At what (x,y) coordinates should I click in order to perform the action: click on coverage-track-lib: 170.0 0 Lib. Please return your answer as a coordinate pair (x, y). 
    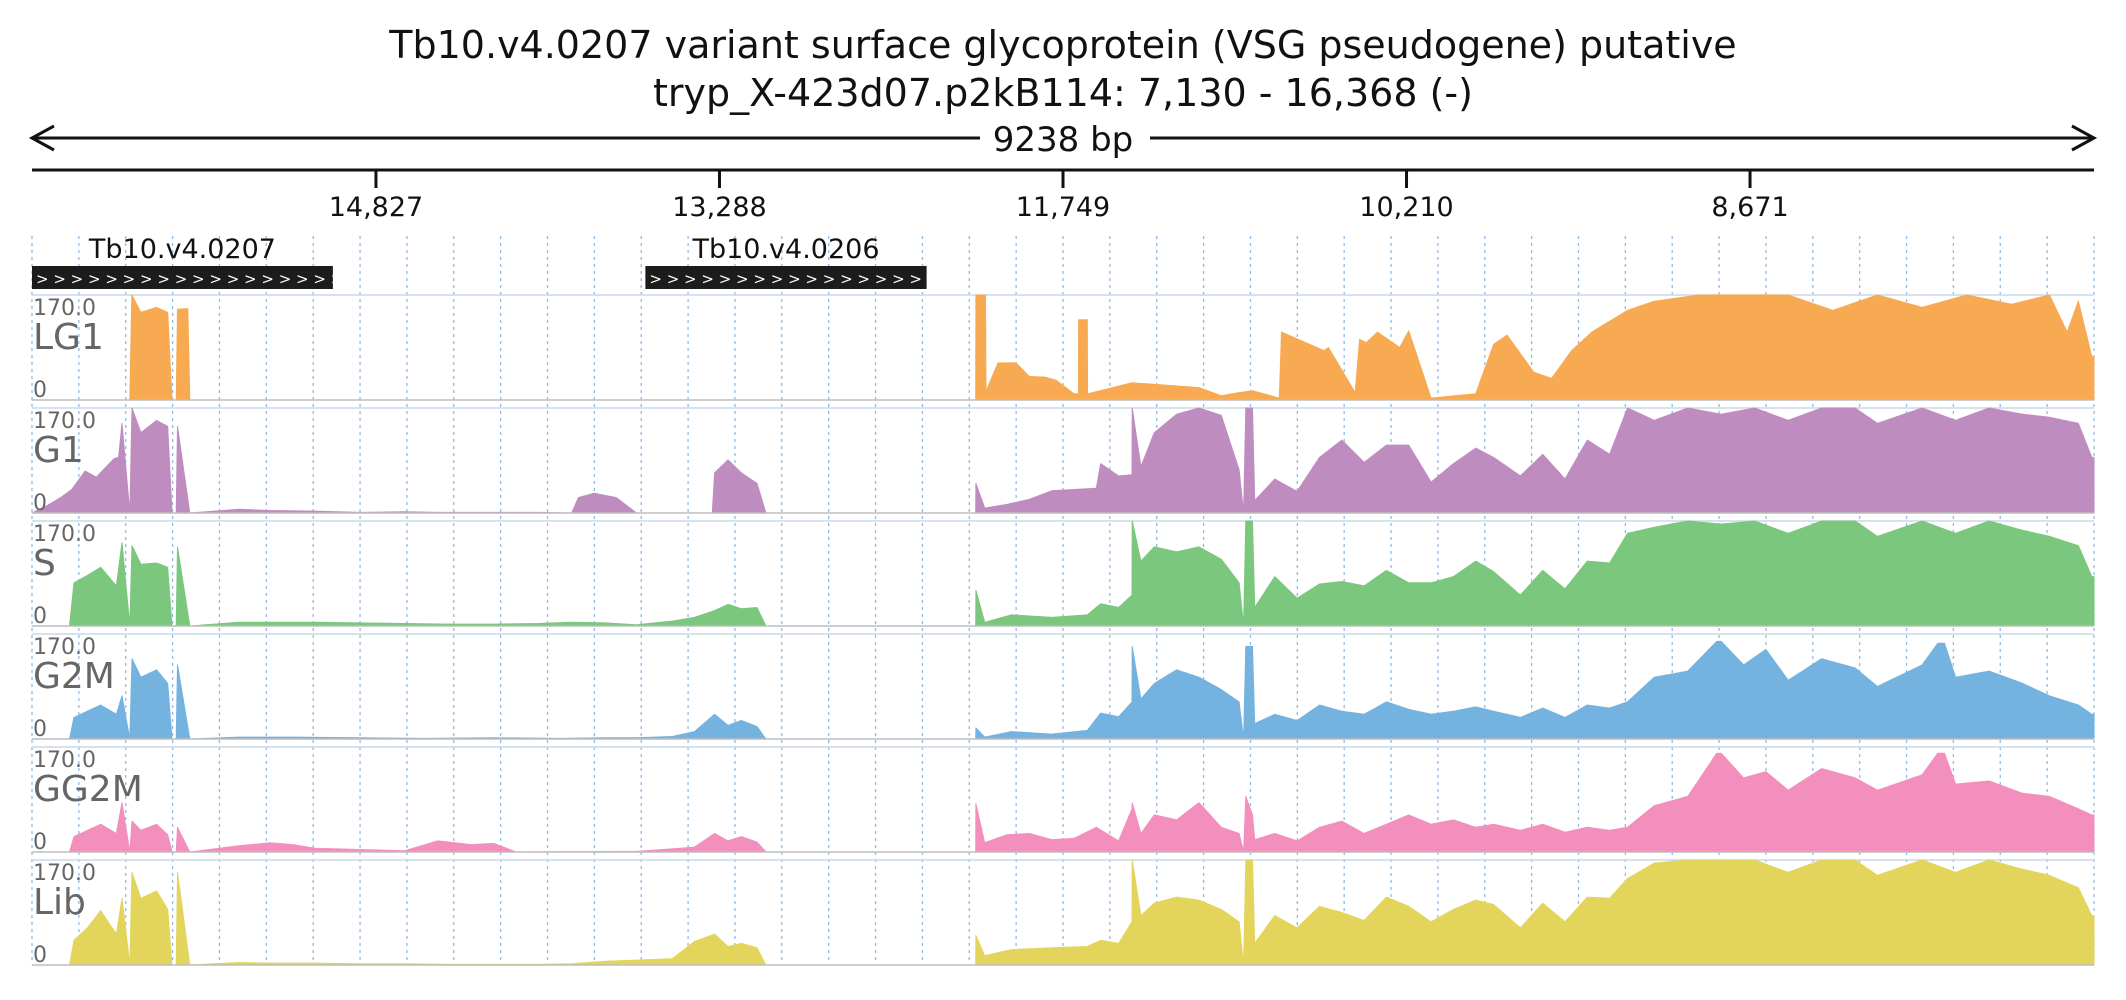
    Looking at the image, I should click on (1063, 913).